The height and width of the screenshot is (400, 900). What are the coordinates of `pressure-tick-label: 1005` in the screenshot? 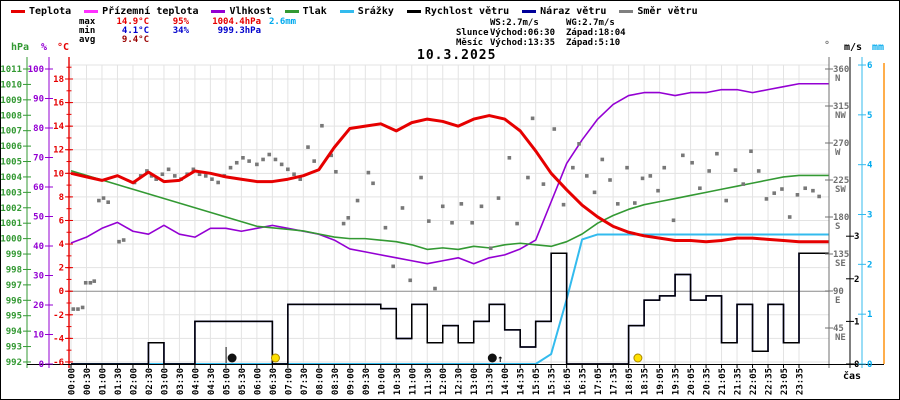 It's located at (11, 163).